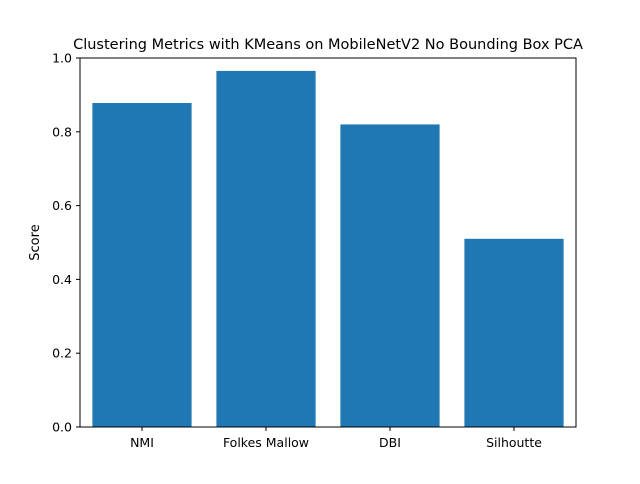 This screenshot has width=640, height=484. Describe the element at coordinates (62, 279) in the screenshot. I see `y-tick-label-2: 0.4` at that location.